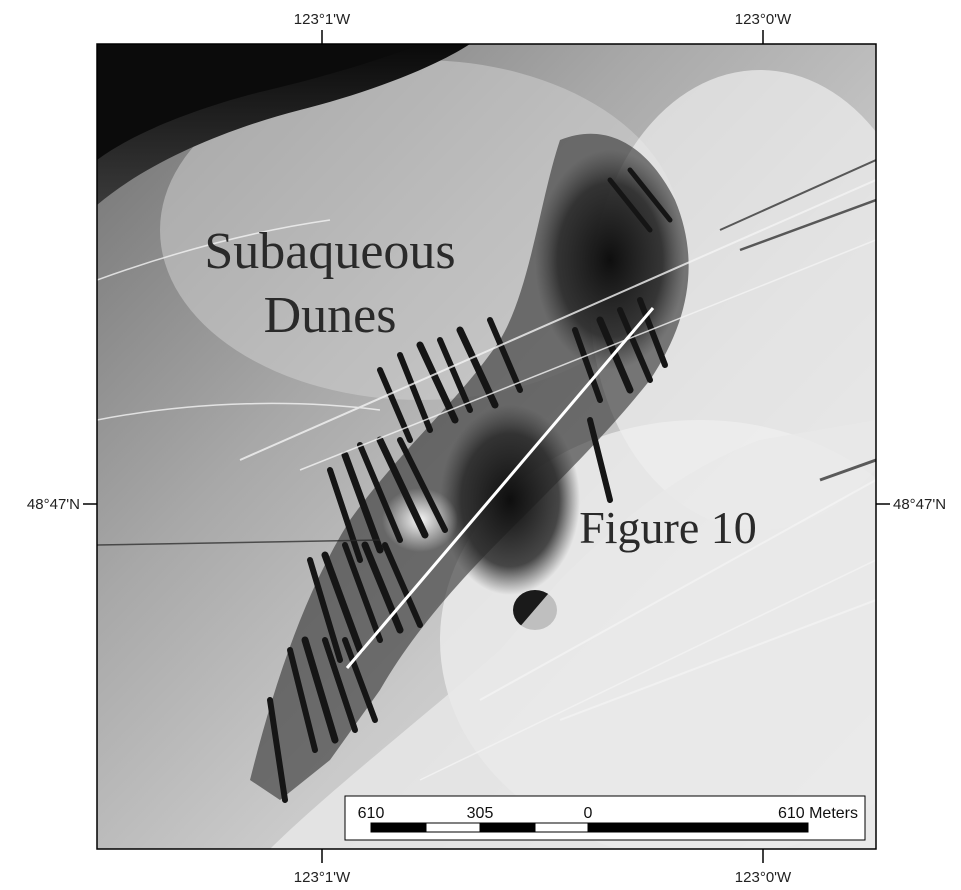  I want to click on lon-label-bottom-right: 123°0'W, so click(763, 877).